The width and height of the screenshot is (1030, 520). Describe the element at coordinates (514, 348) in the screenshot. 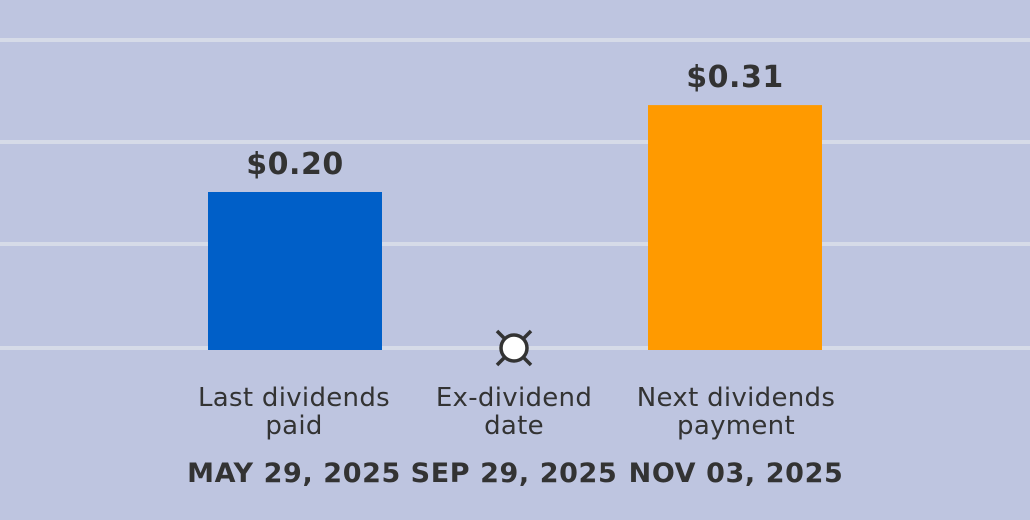

I see `ex-dividend-marker` at that location.